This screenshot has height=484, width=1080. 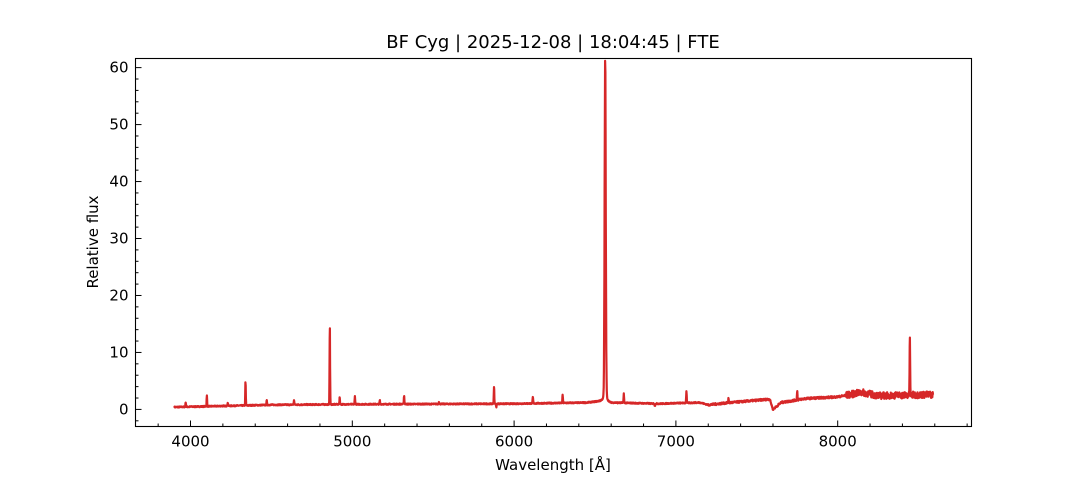 I want to click on x-tick-label: 6000, so click(x=514, y=442).